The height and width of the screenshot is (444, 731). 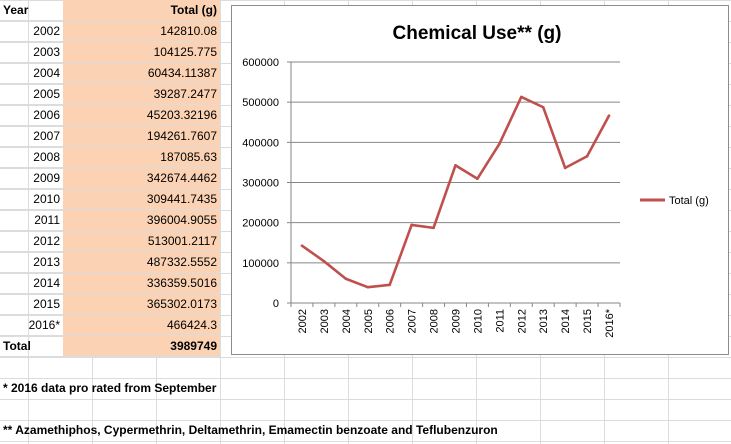 What do you see at coordinates (457, 321) in the screenshot?
I see `x-tick-label: 2009` at bounding box center [457, 321].